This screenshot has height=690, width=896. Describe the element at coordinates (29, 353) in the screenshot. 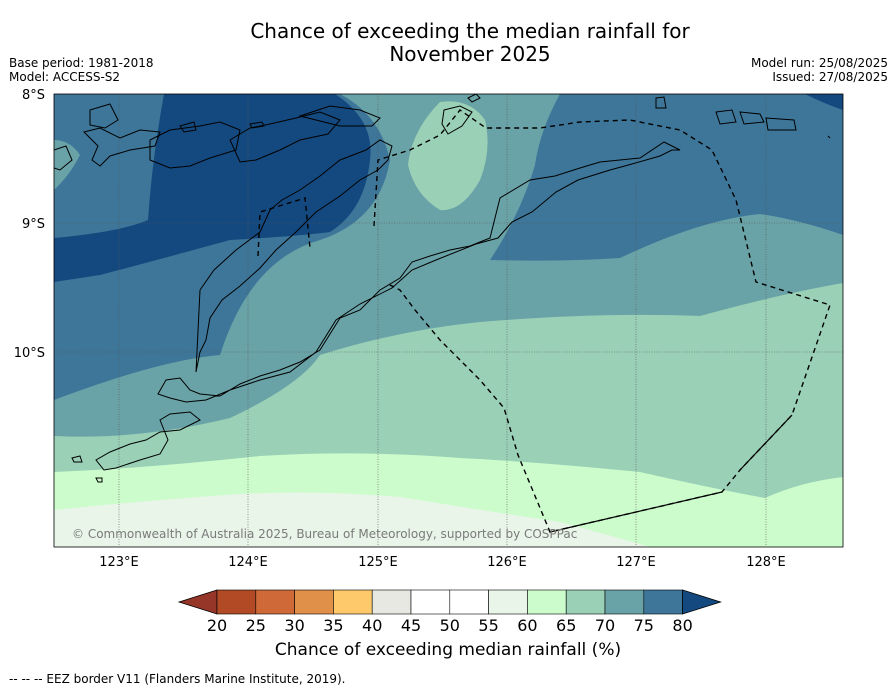

I see `lat-label-10s: 10°S` at that location.